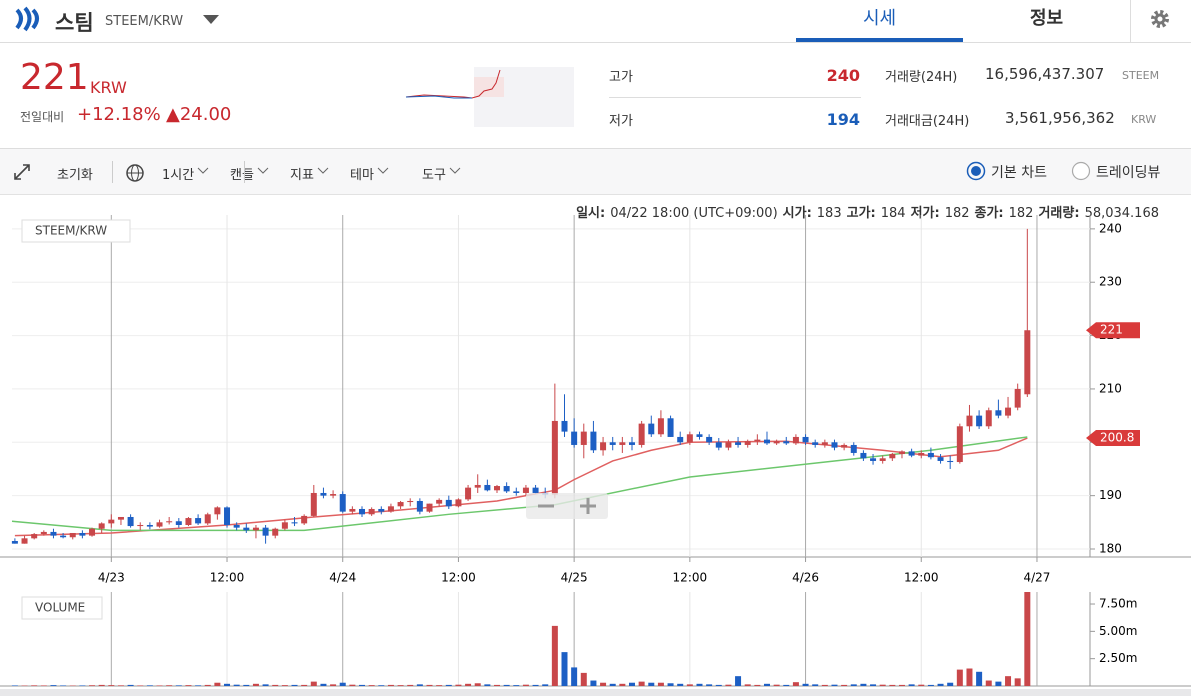 The height and width of the screenshot is (696, 1191). I want to click on volume-value: 3,561,956,362, so click(1060, 118).